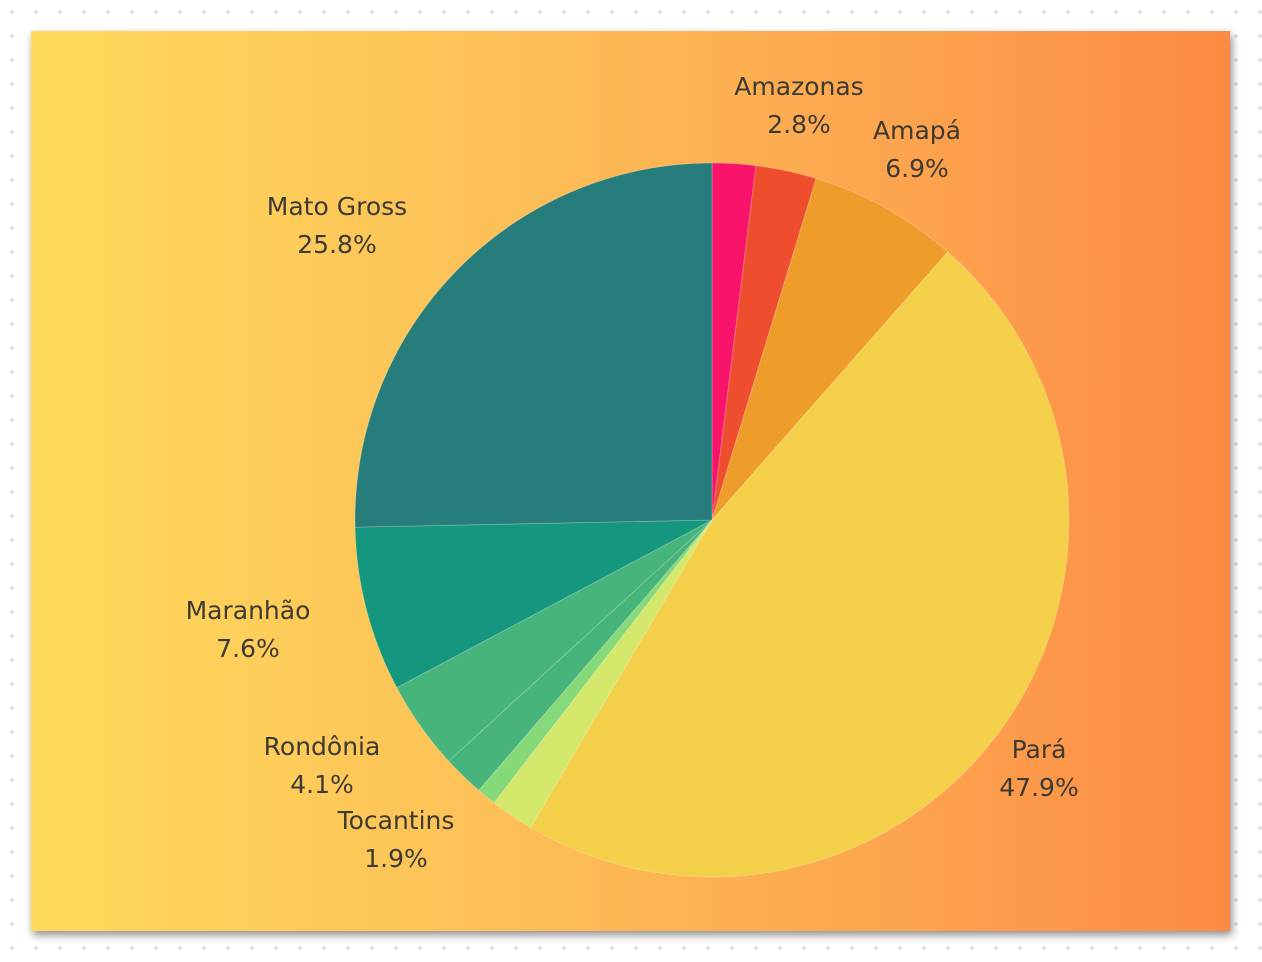 The image size is (1262, 962). What do you see at coordinates (533, 345) in the screenshot?
I see `pie-slice-mato-gross` at bounding box center [533, 345].